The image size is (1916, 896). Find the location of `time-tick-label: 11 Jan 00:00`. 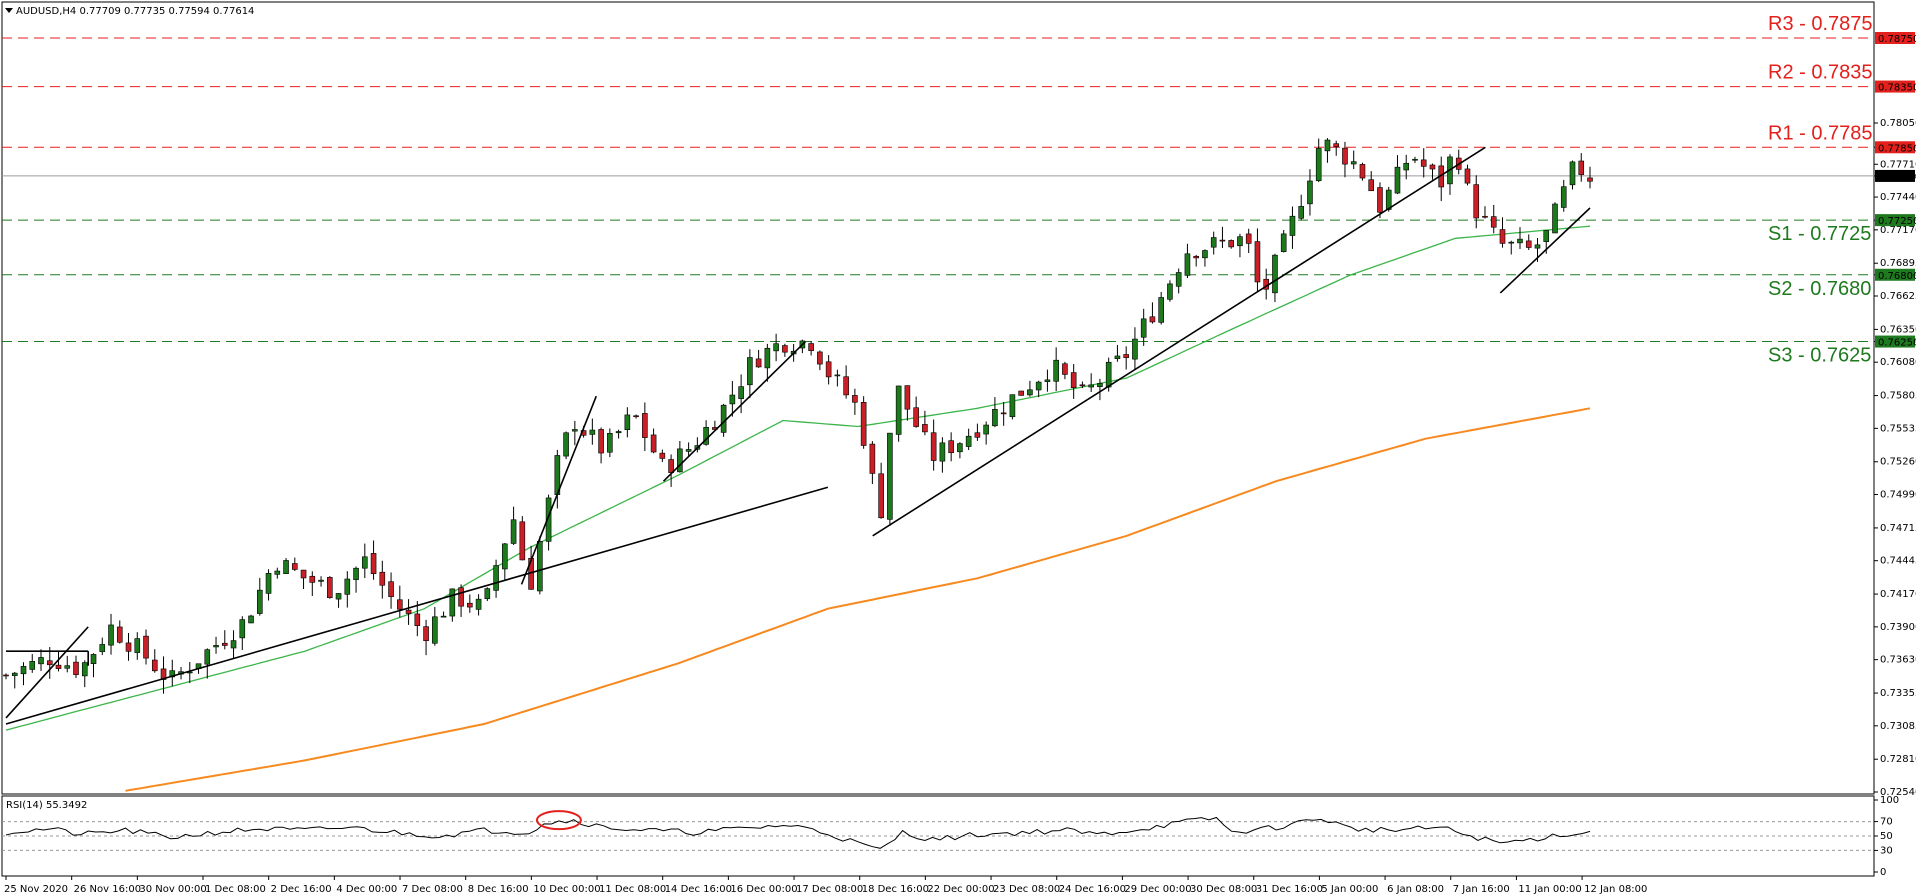

time-tick-label: 11 Jan 00:00 is located at coordinates (1549, 889).